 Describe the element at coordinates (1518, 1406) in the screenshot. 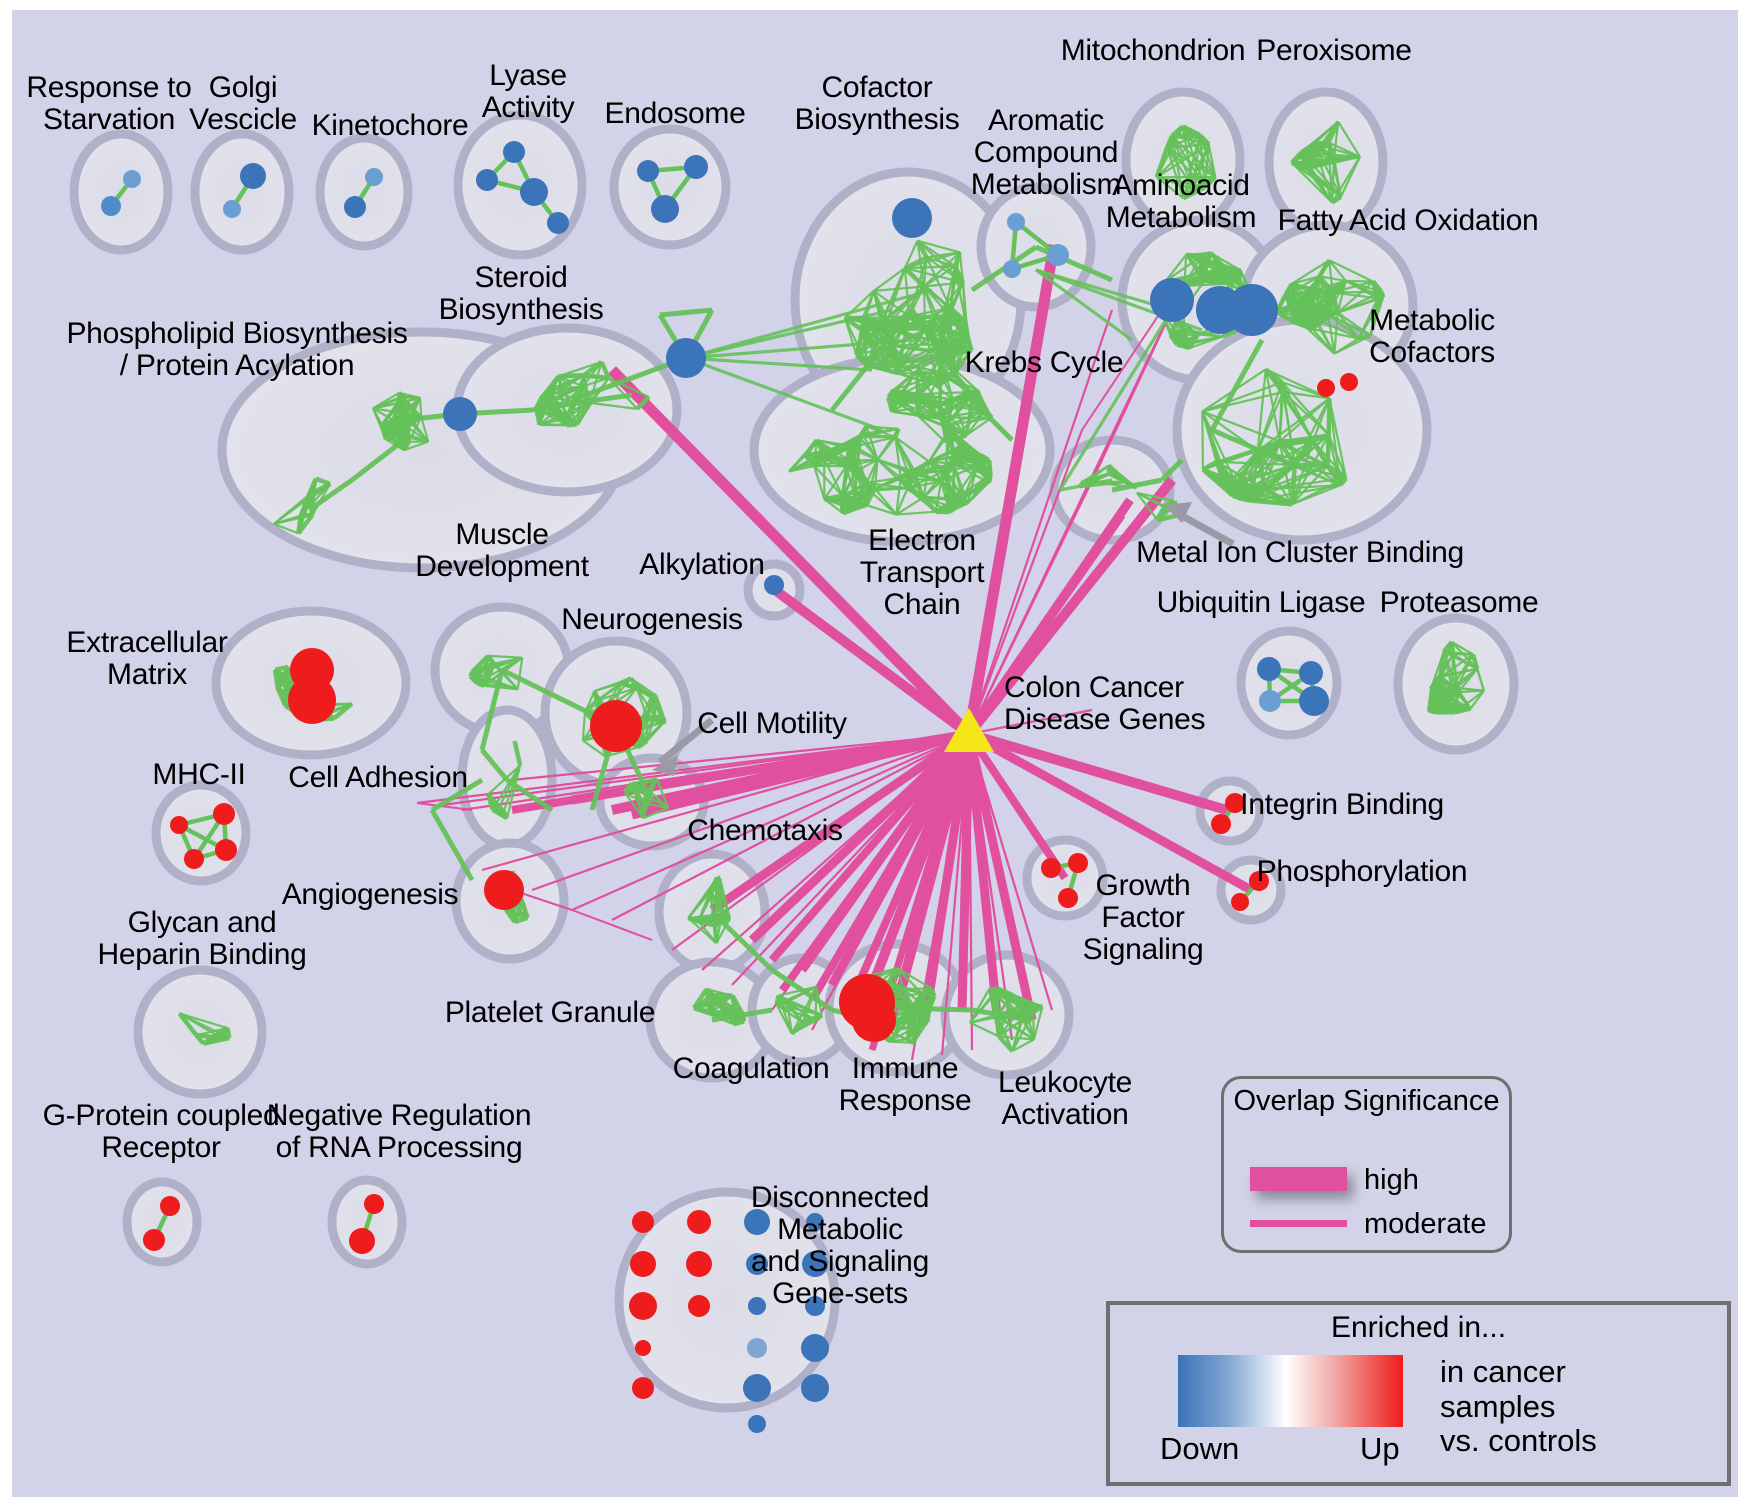

I see `enrichment-side-text: in cancer samples vs. controls` at that location.